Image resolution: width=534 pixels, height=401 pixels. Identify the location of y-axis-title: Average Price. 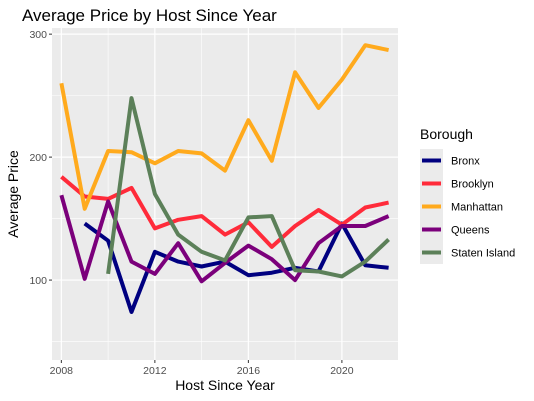
(13, 194).